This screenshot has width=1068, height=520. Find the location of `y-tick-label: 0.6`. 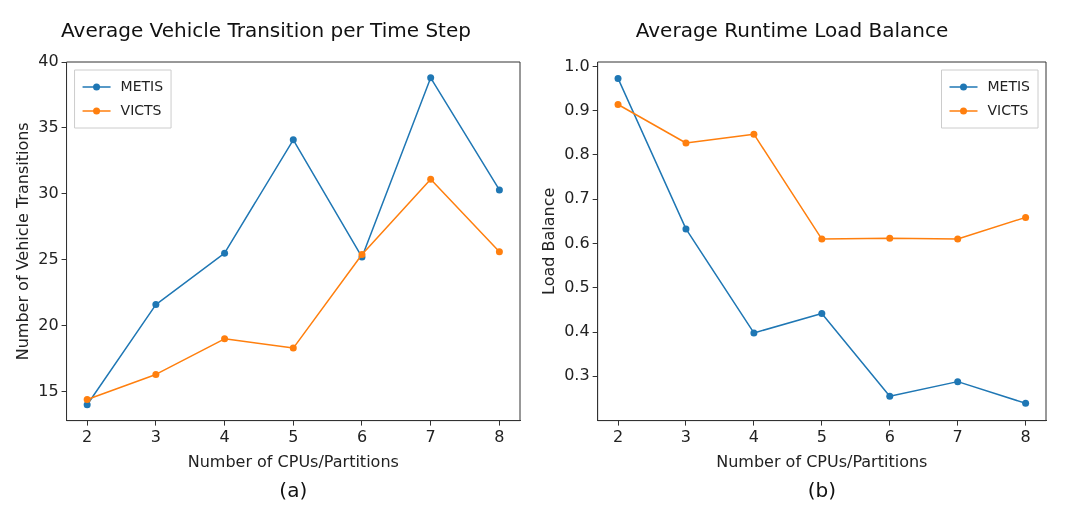

y-tick-label: 0.6 is located at coordinates (577, 242).